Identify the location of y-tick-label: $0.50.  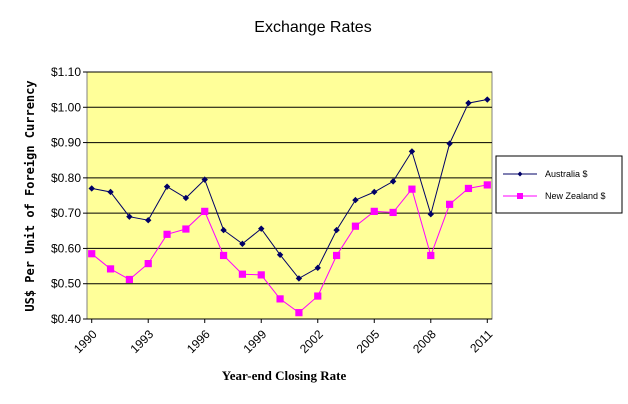
(66, 284).